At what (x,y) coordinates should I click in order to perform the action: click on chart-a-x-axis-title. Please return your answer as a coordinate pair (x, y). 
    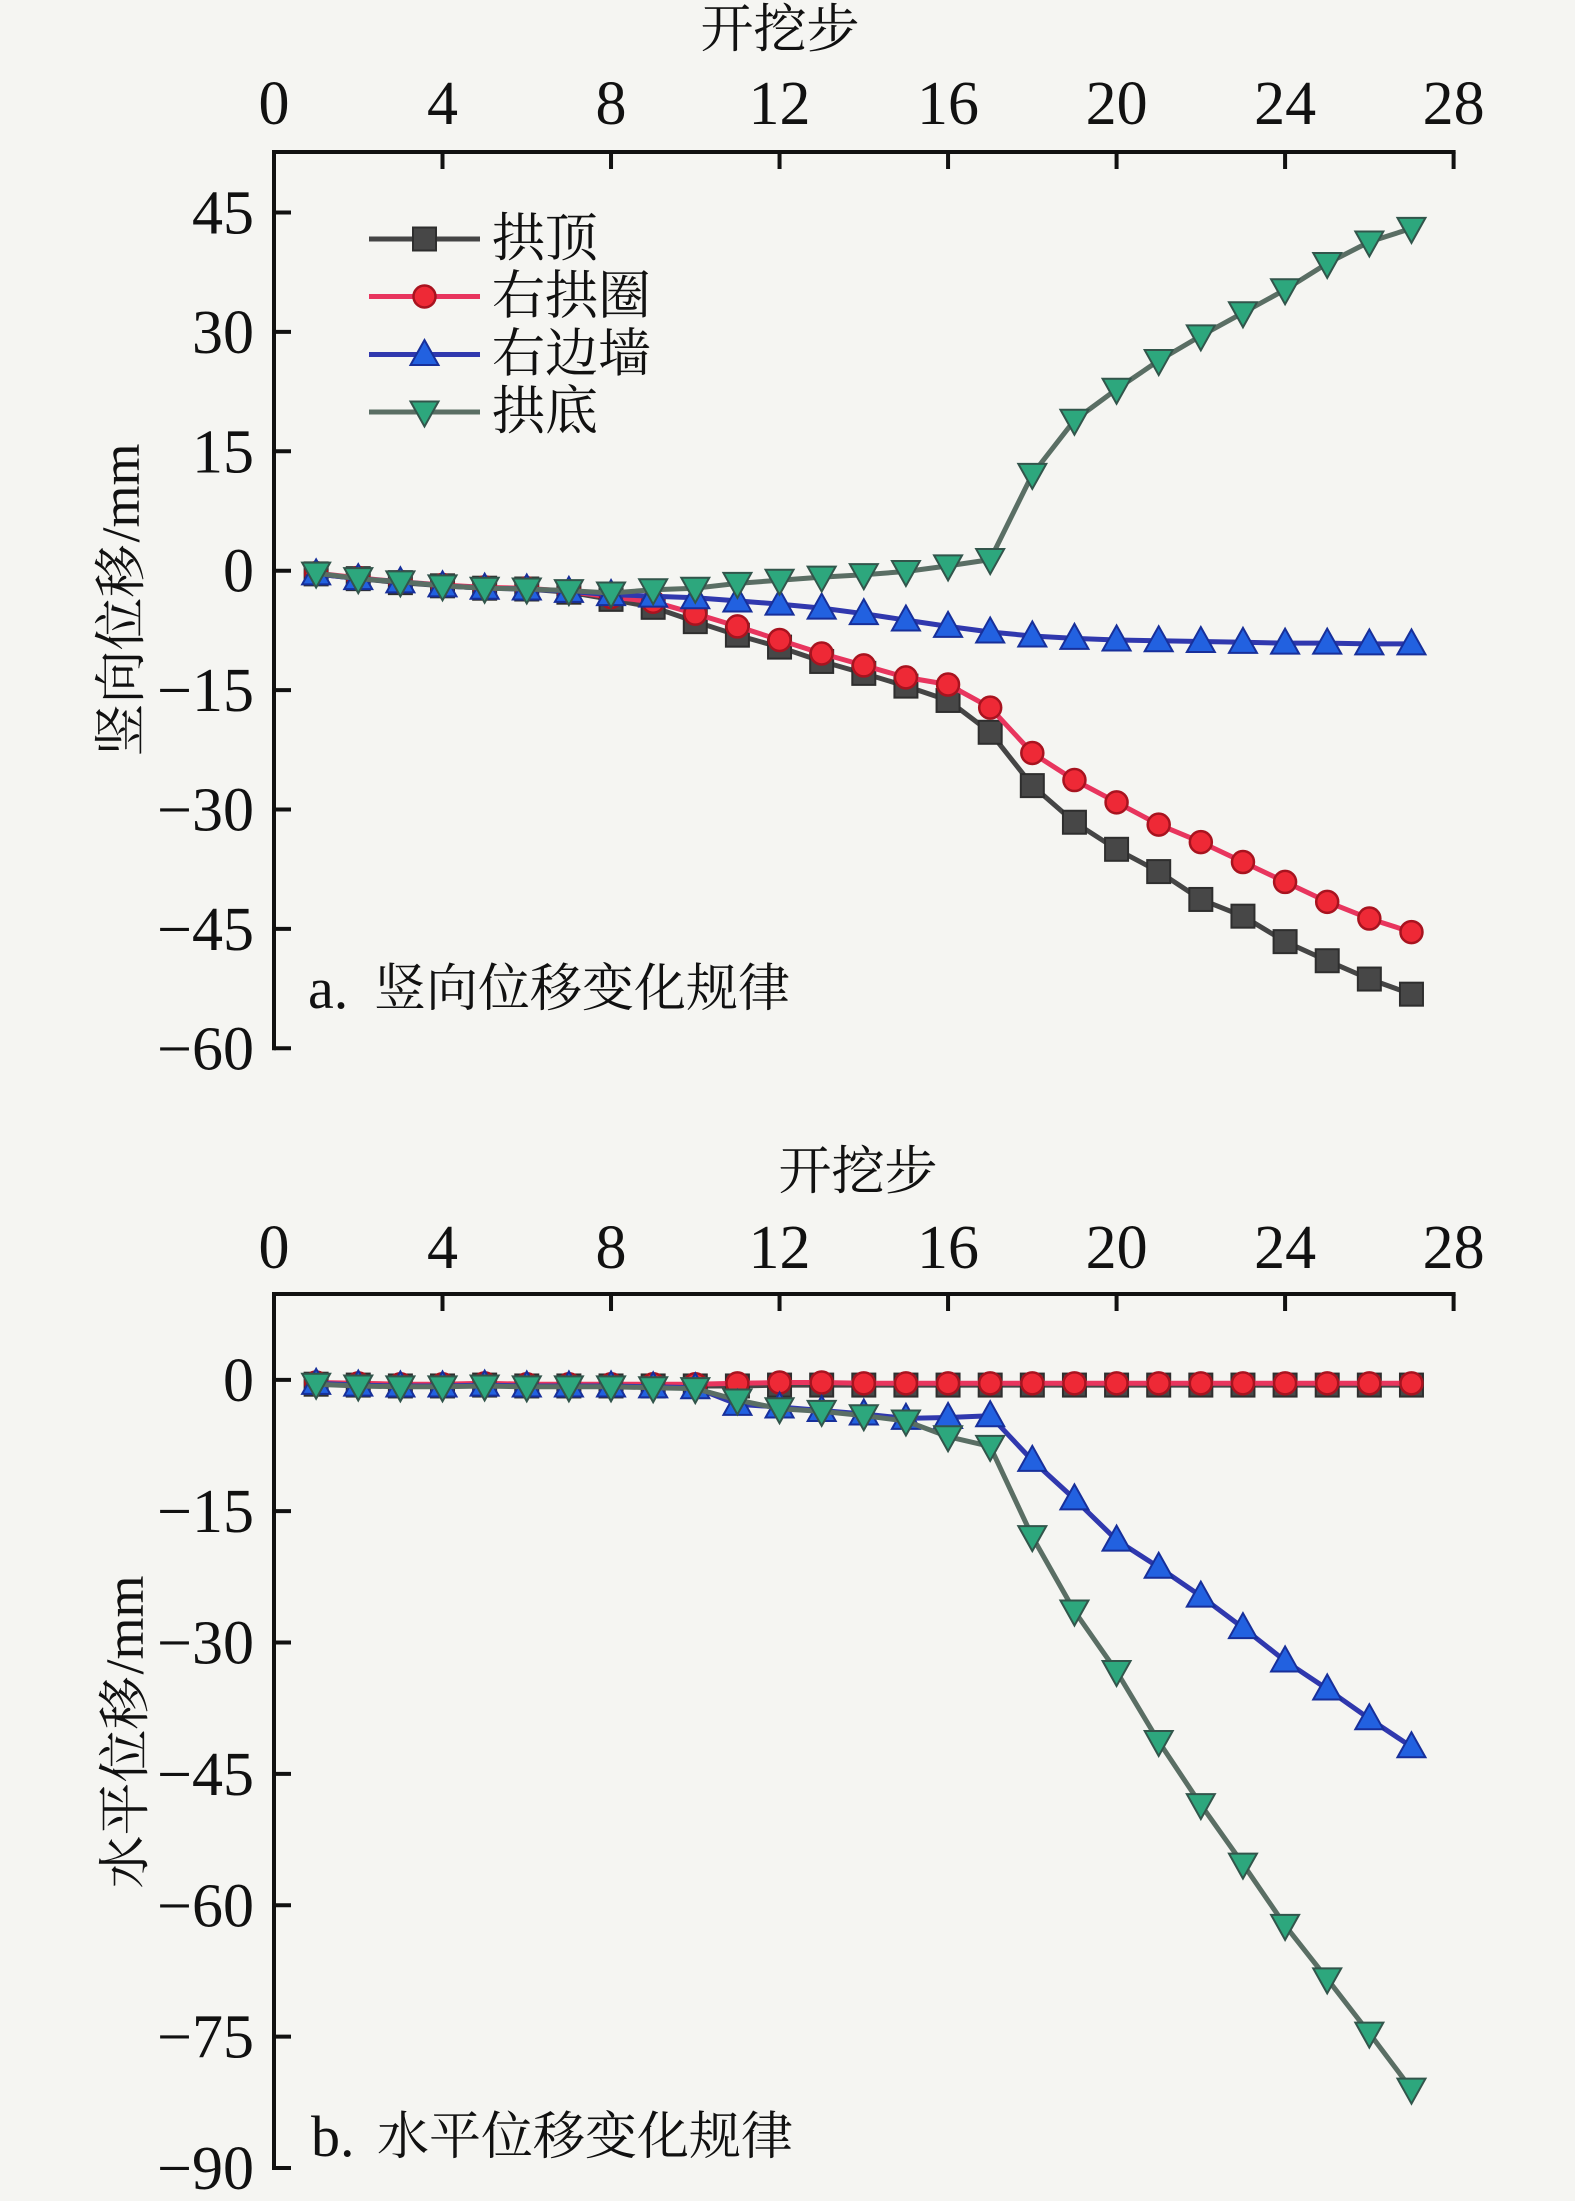
    Looking at the image, I should click on (780, 27).